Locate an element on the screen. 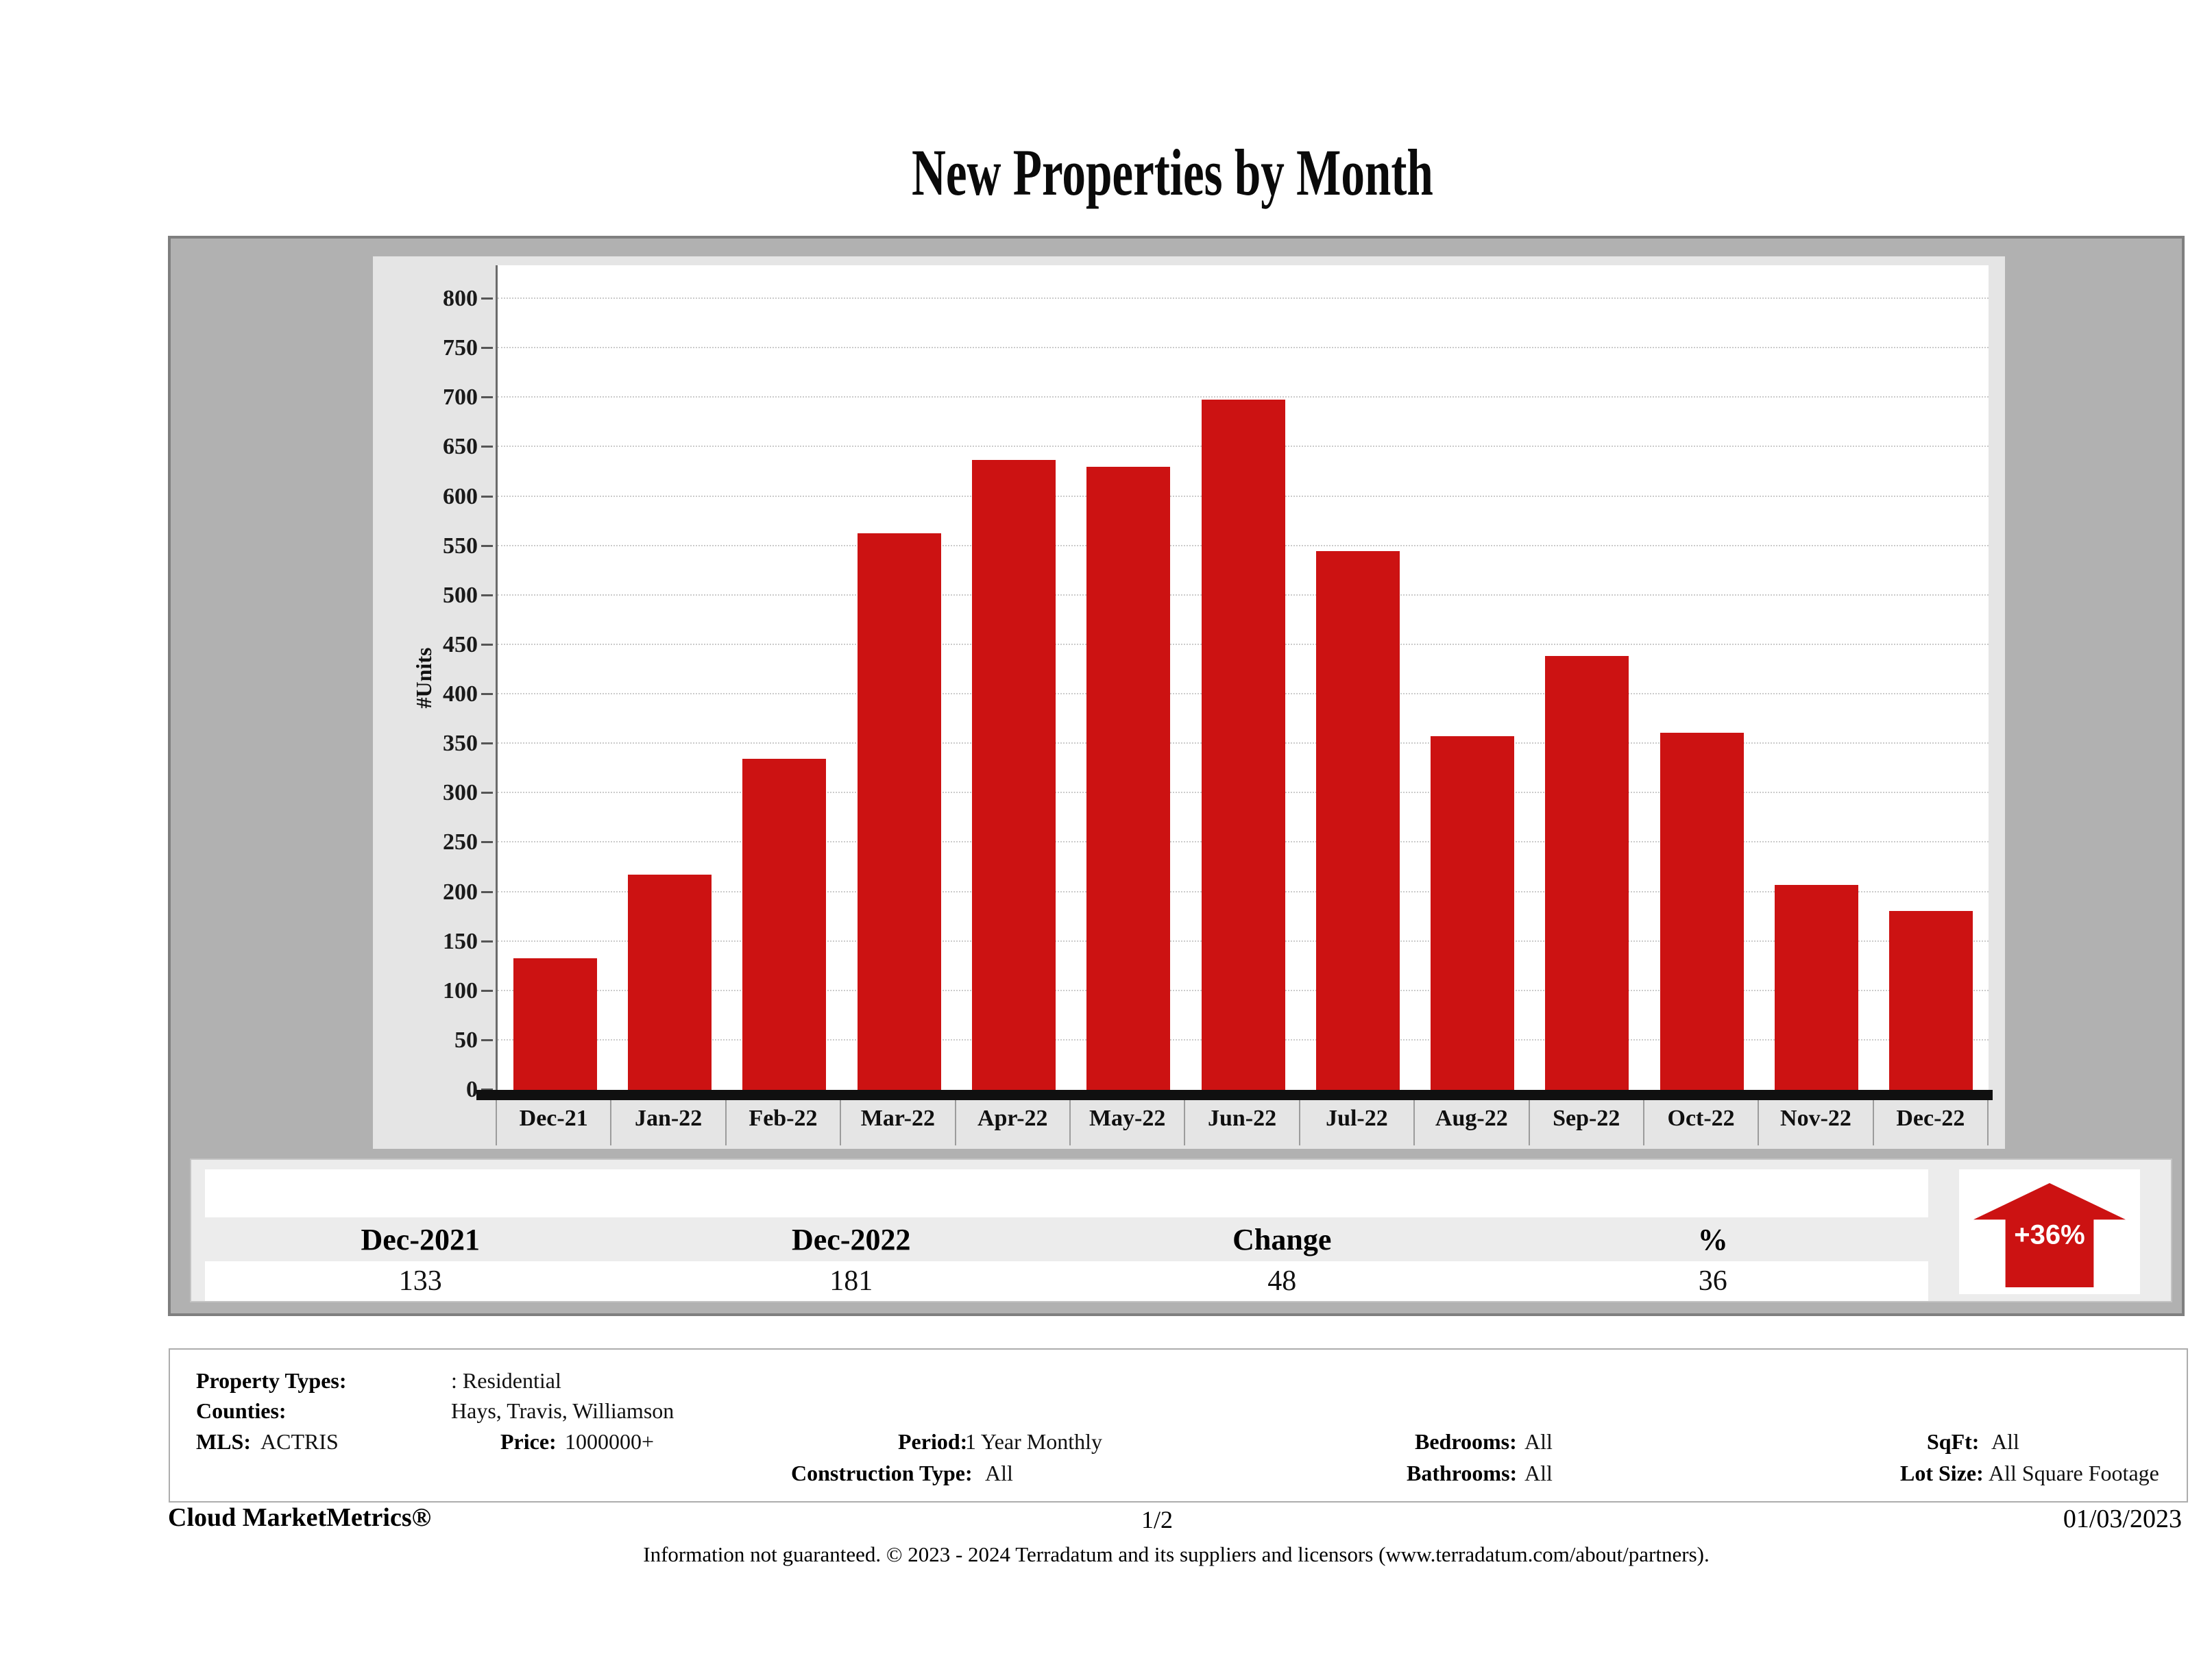  summary-table-value-row: 133 181 48 36 is located at coordinates (1066, 1281).